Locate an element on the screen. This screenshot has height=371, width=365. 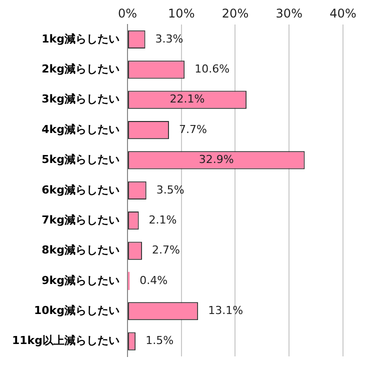
data-label: 32.9% is located at coordinates (216, 159).